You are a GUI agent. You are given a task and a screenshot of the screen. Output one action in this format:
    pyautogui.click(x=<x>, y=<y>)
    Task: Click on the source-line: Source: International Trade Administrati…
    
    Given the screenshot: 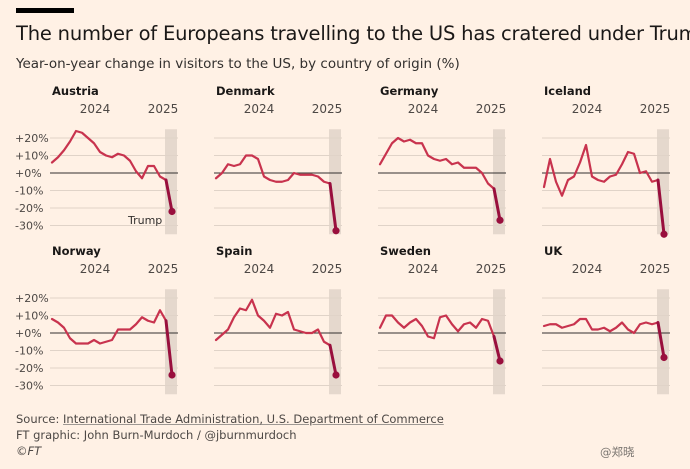 What is the action you would take?
    pyautogui.click(x=230, y=419)
    